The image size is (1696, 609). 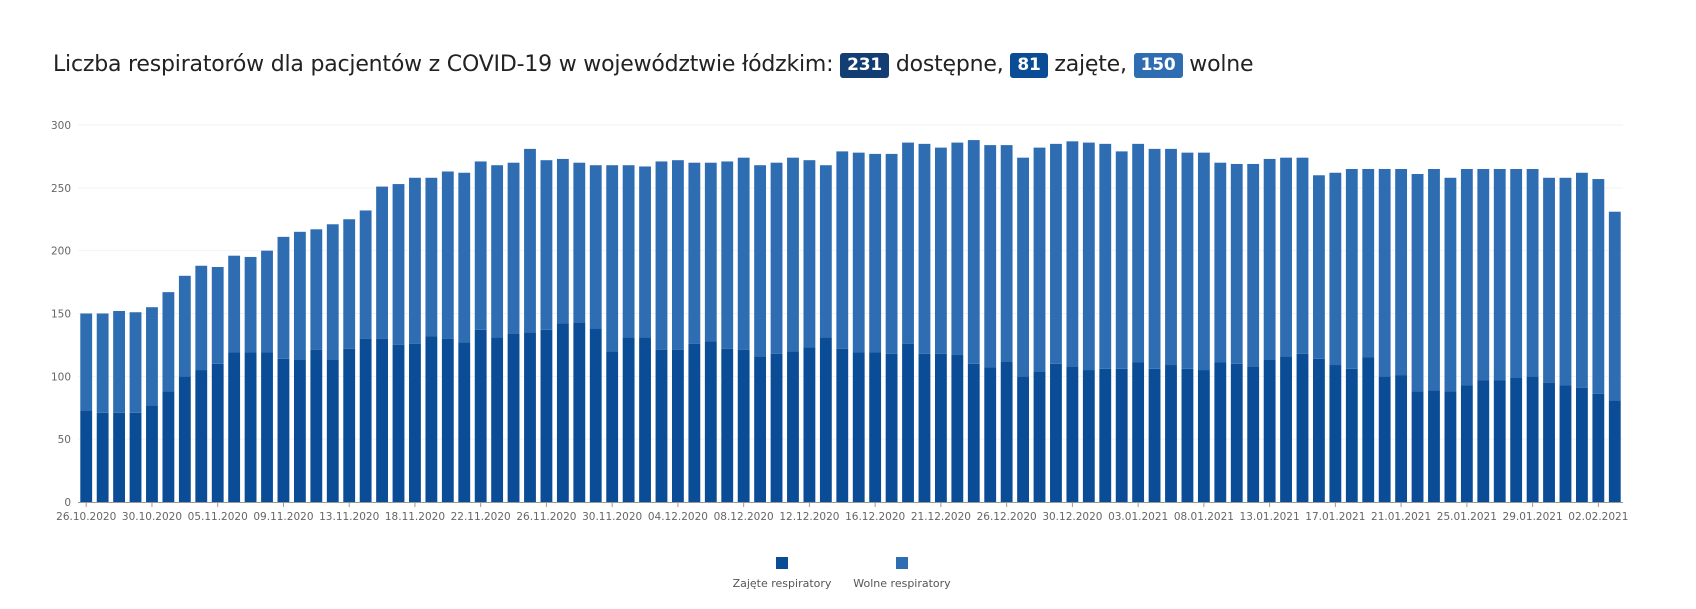 I want to click on legend-swatch, so click(x=782, y=563).